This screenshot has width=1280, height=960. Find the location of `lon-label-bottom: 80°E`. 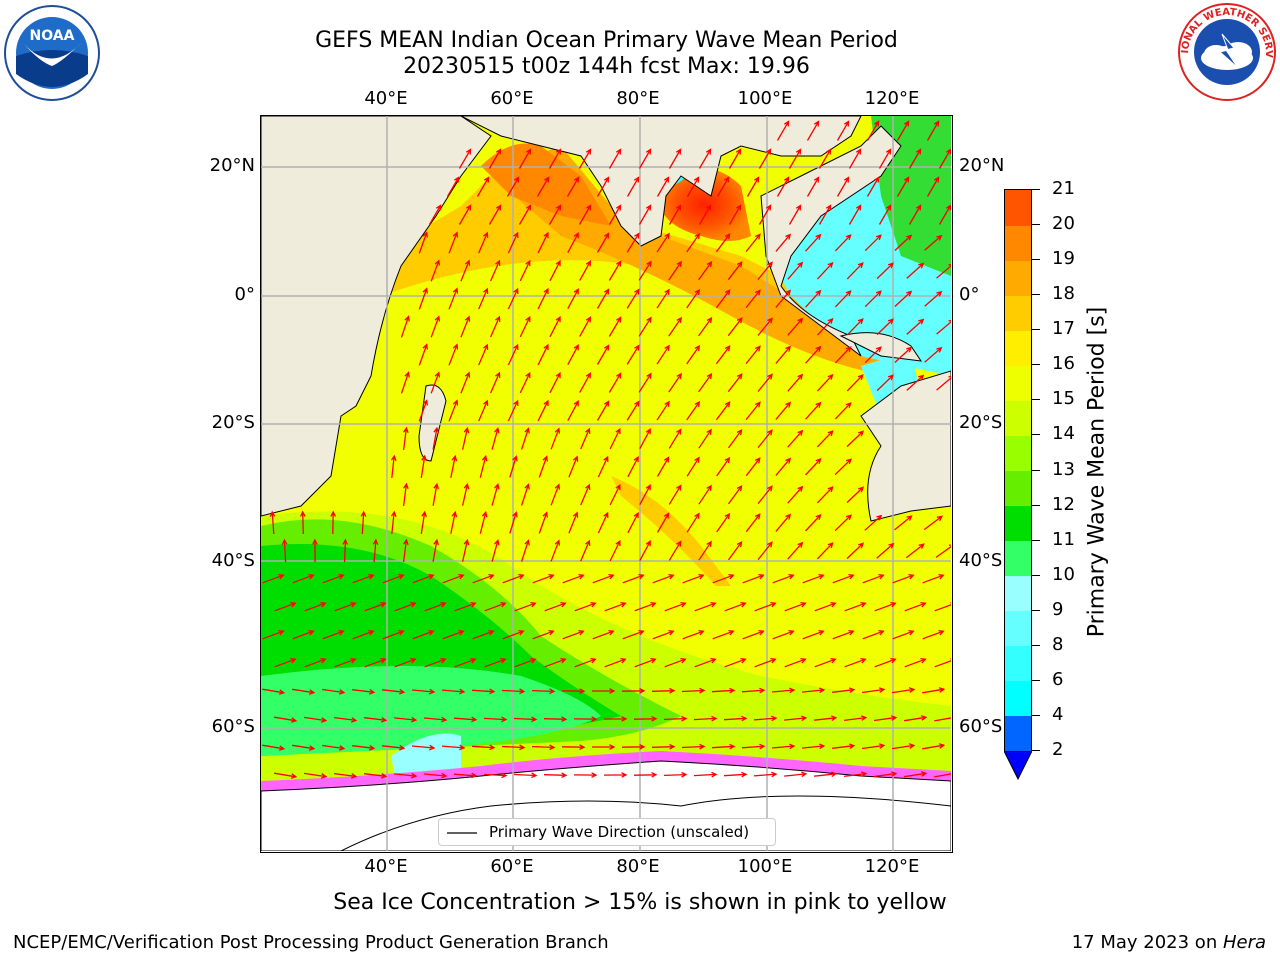

lon-label-bottom: 80°E is located at coordinates (638, 866).